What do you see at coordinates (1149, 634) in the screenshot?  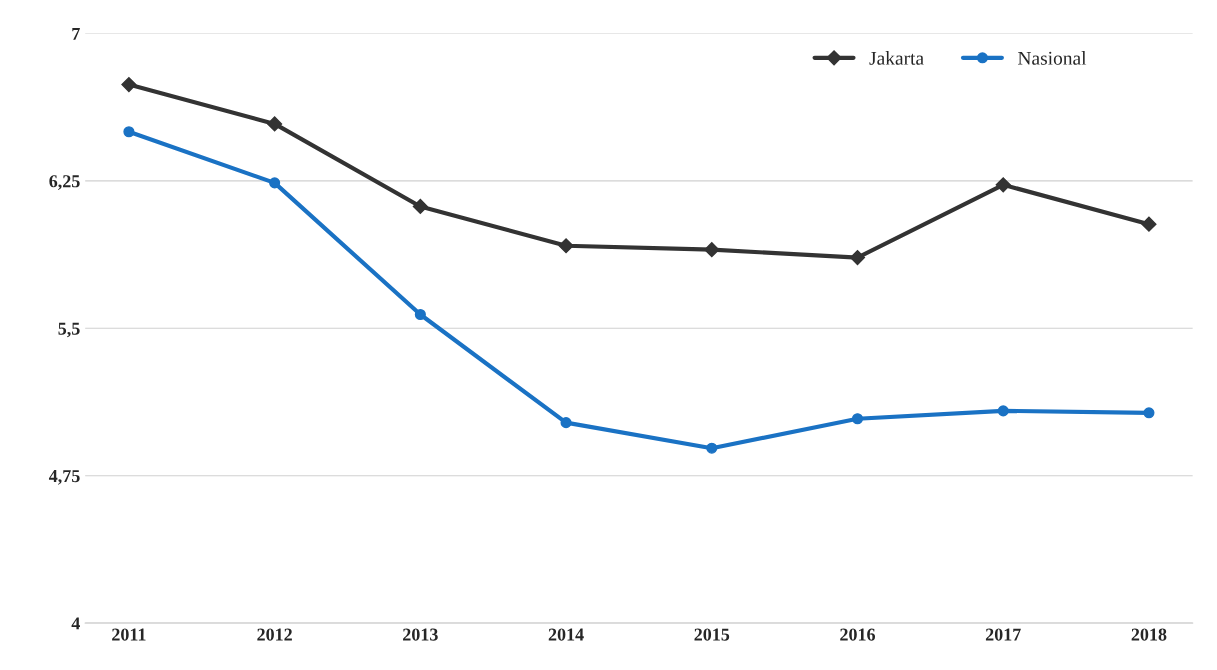 I see `x-tick-label: 2018` at bounding box center [1149, 634].